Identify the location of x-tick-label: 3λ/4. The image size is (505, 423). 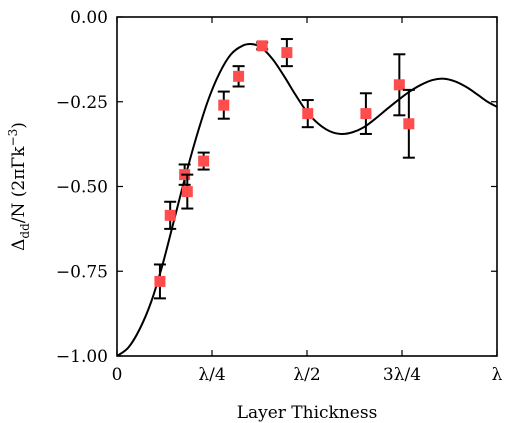
(402, 375).